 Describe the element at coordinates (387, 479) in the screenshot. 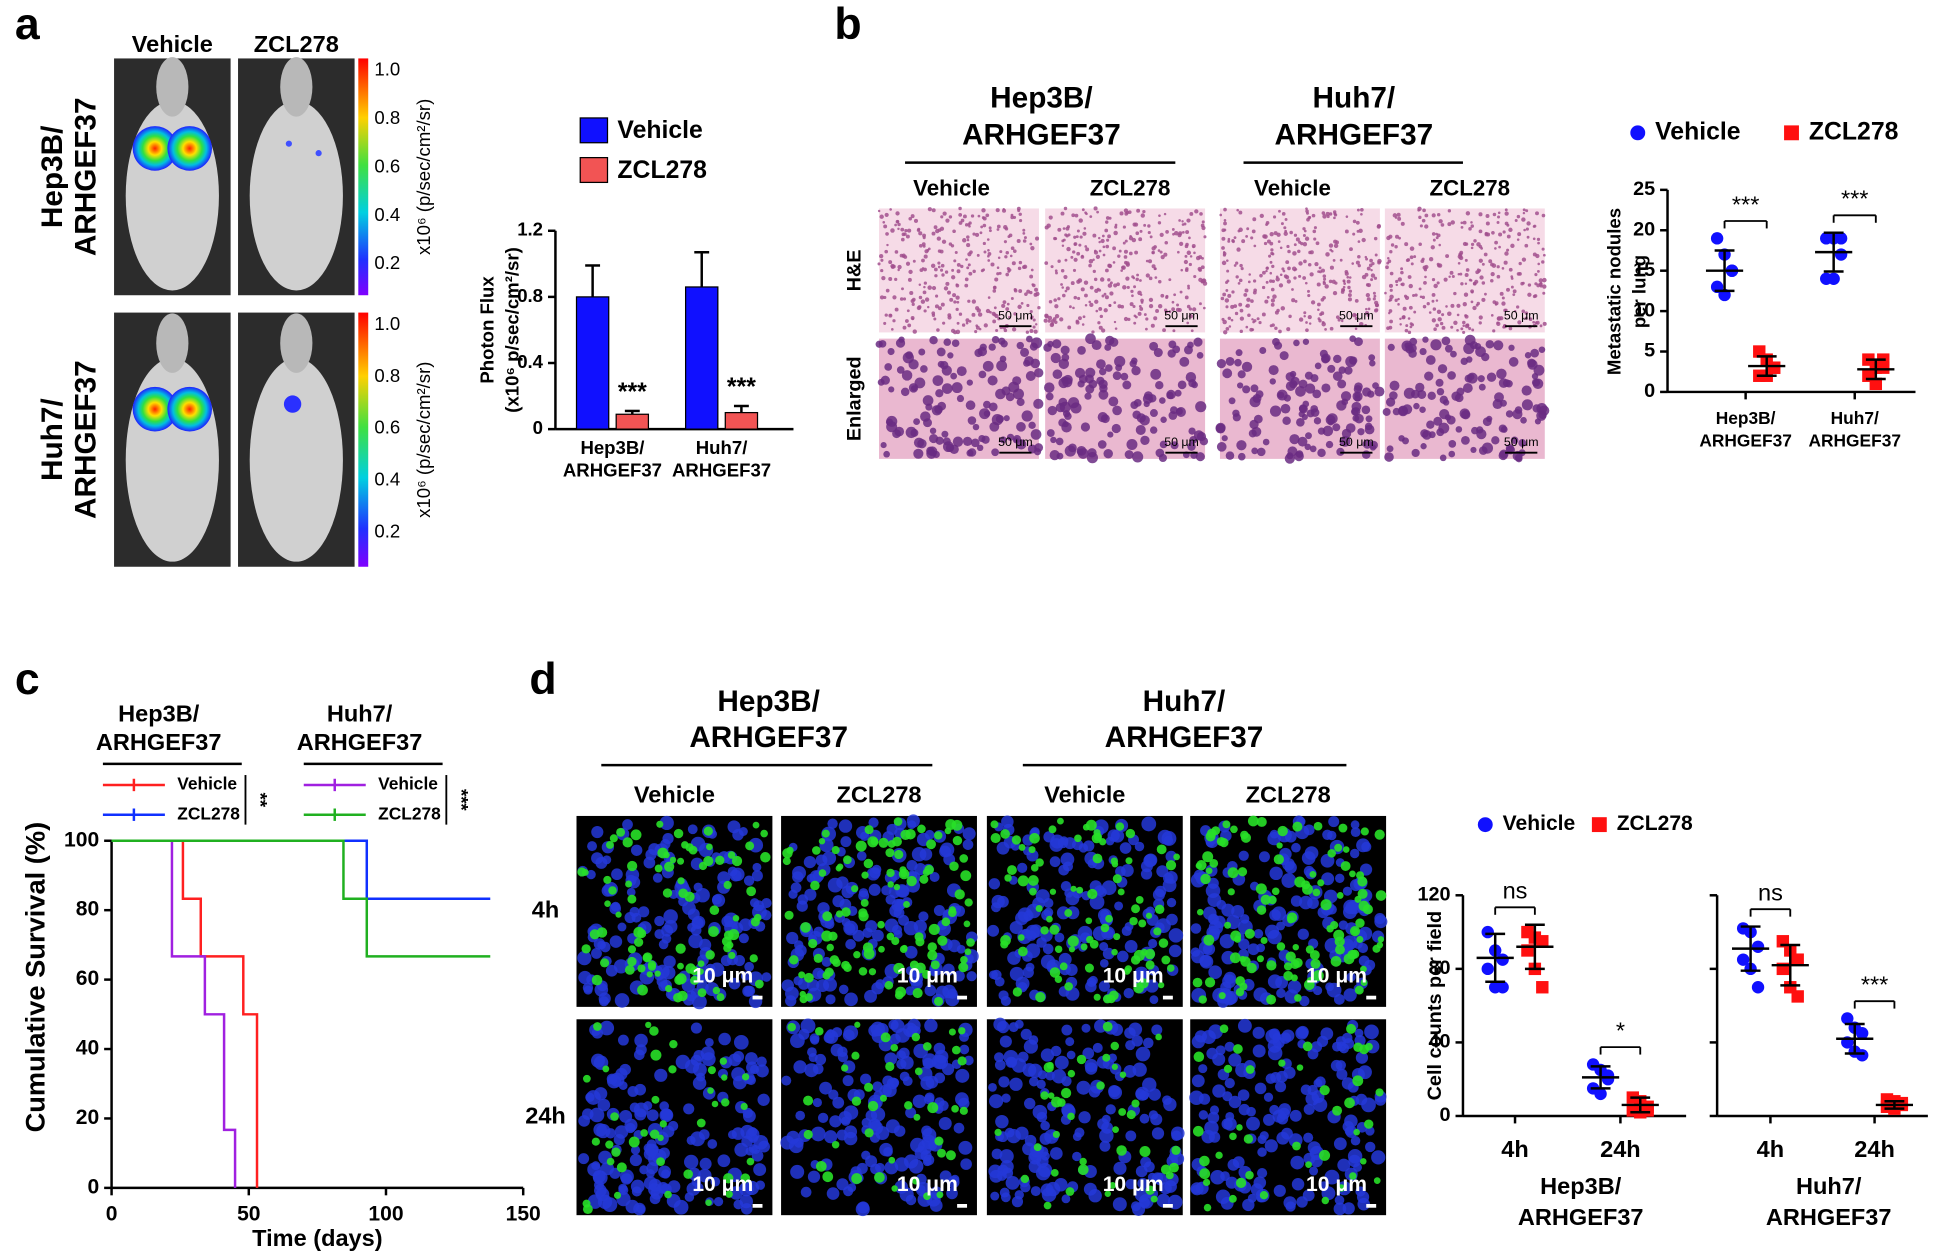

I see `colorbar-tick: 0.4` at that location.